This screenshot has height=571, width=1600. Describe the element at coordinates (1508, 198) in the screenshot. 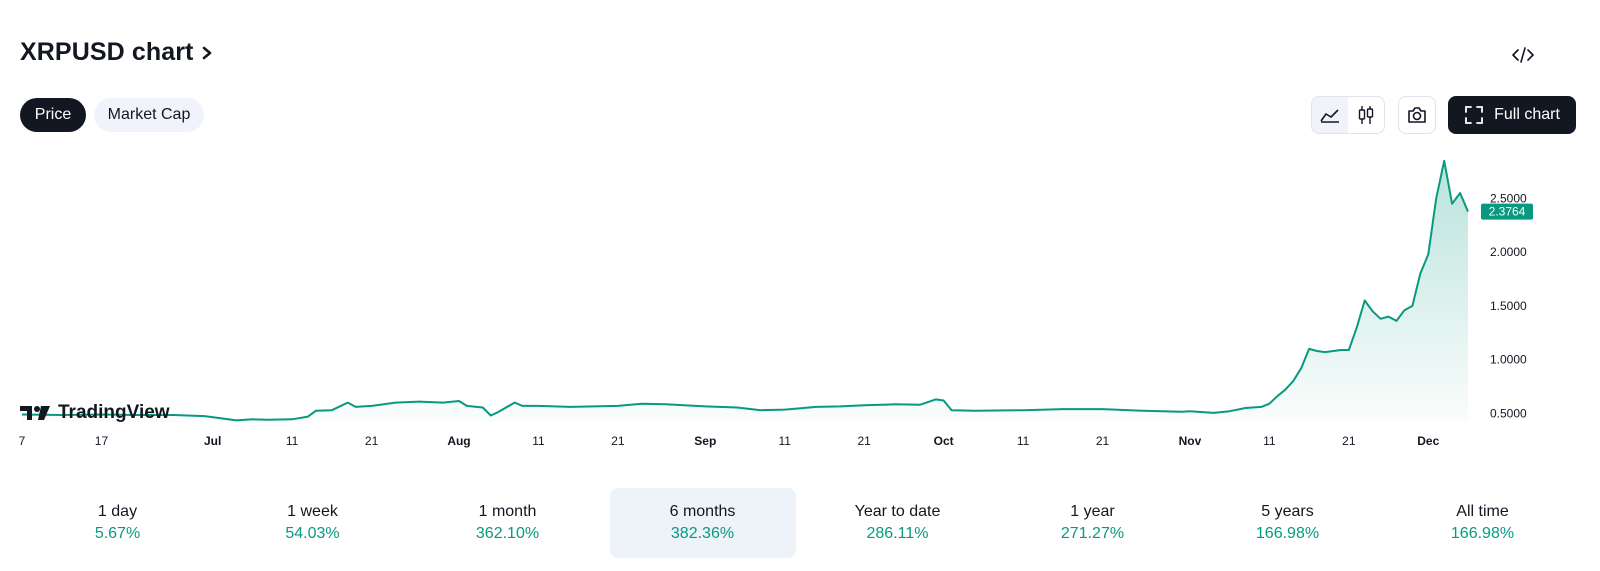

I see `y-tick-label: 2.5000` at that location.